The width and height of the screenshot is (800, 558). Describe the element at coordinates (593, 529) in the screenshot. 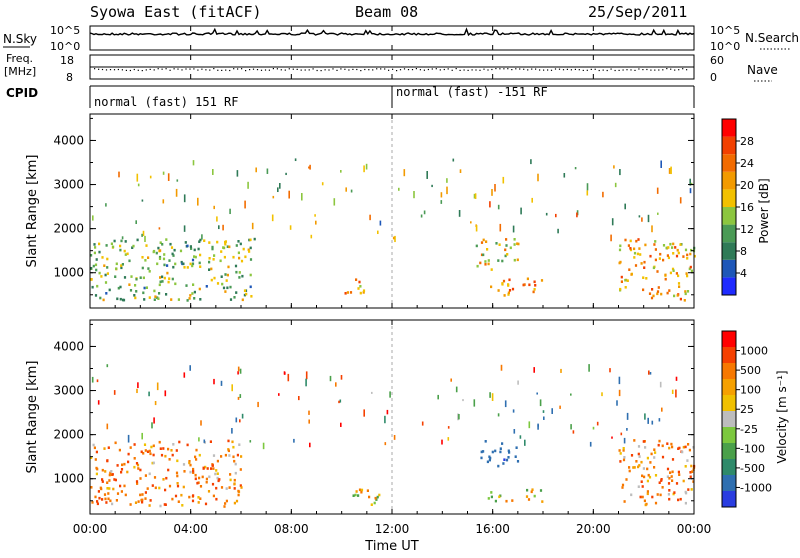

I see `x-tick-label: 20:00` at that location.